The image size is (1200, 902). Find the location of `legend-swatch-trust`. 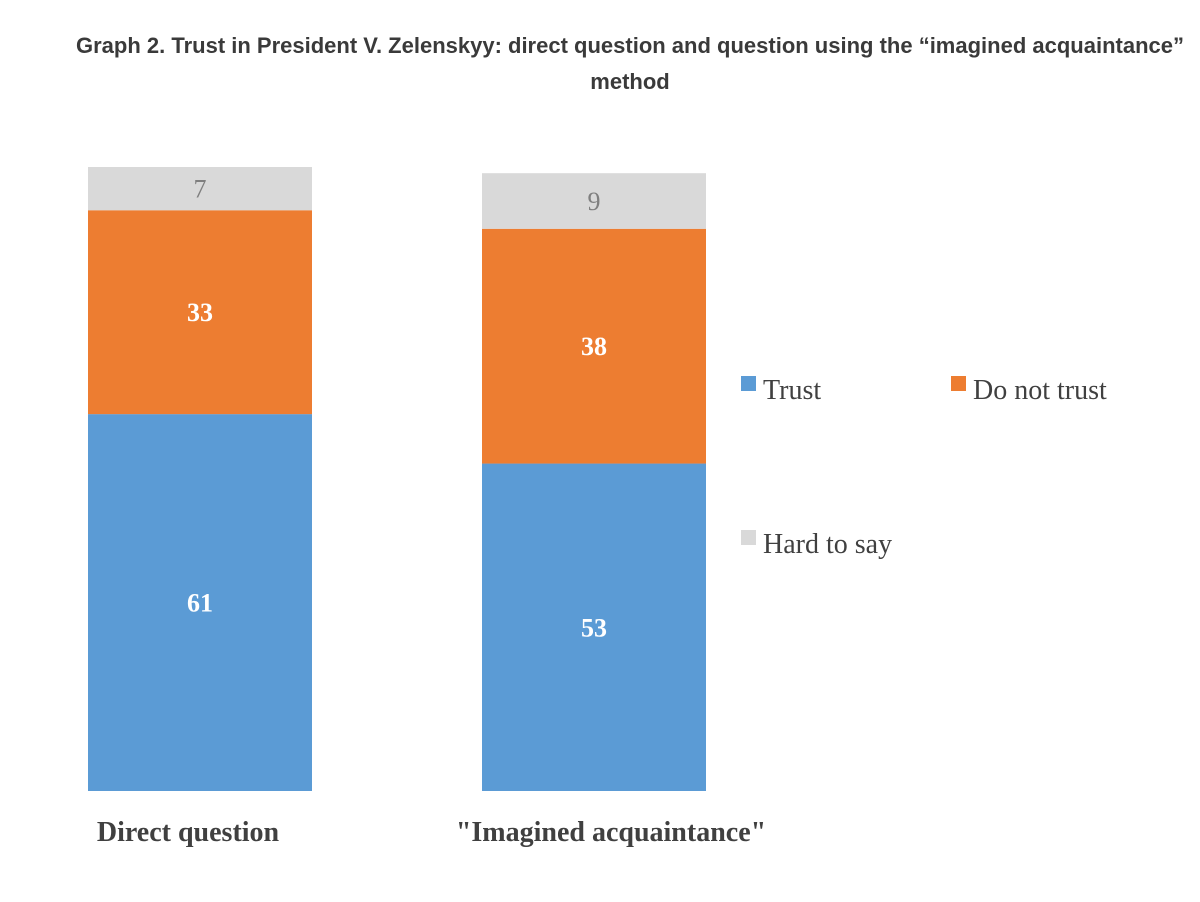

legend-swatch-trust is located at coordinates (748, 383).